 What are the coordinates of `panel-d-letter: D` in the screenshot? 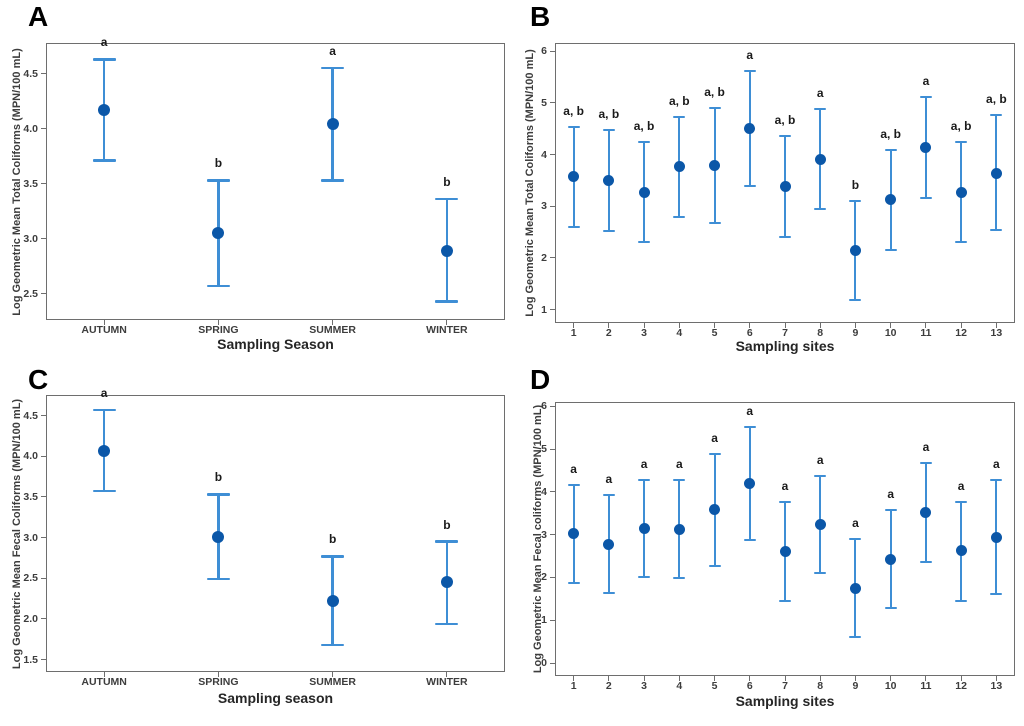 It's located at (540, 379).